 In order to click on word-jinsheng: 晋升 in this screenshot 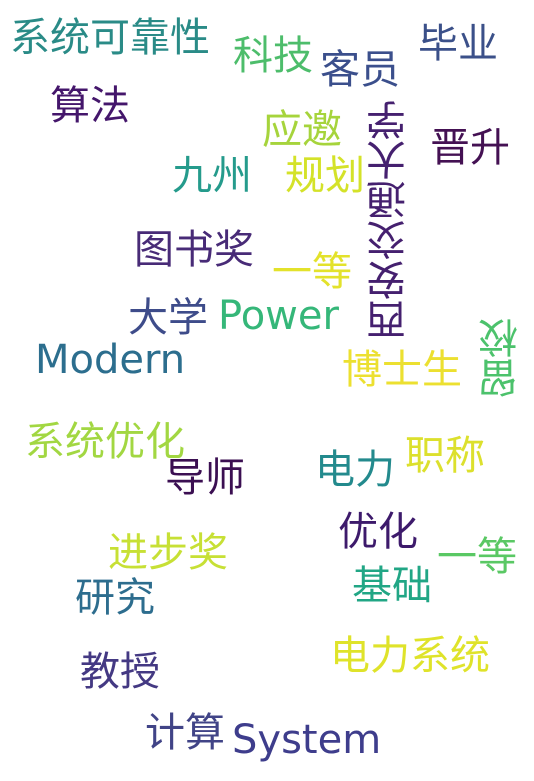, I will do `click(470, 148)`.